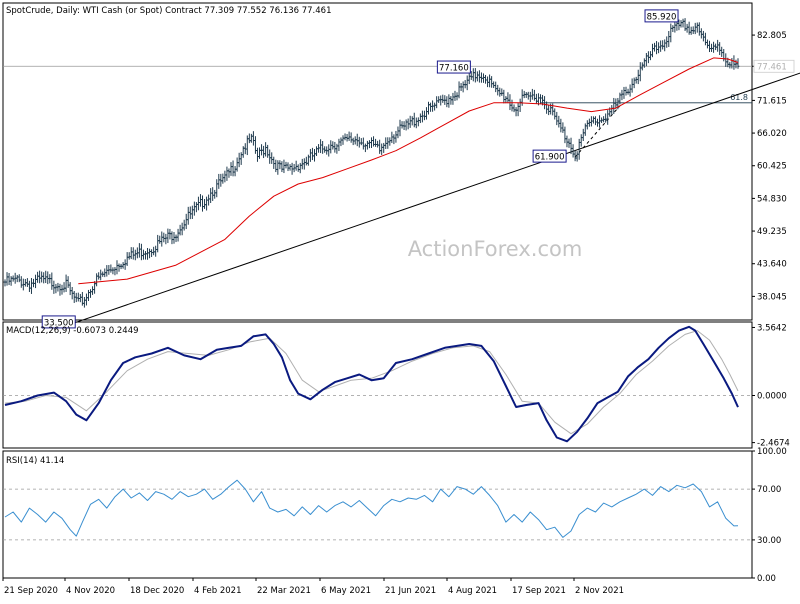 Image resolution: width=800 pixels, height=604 pixels. I want to click on macd-axis-label: 0.0000, so click(772, 397).